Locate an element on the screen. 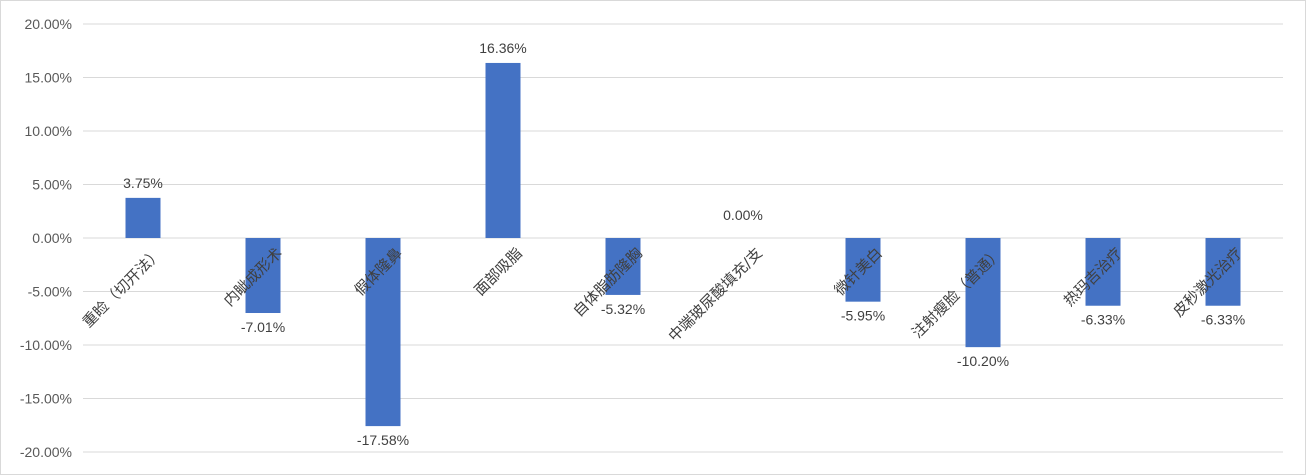  data-label: 0.00% is located at coordinates (743, 215).